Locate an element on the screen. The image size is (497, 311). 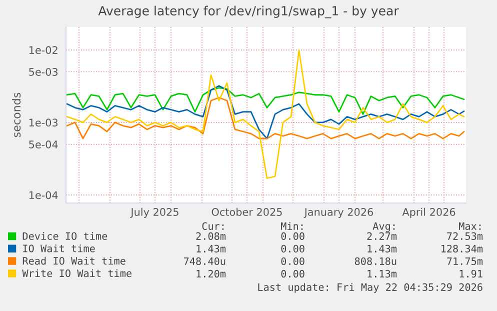
y-tick-label: 5e-03 is located at coordinates (43, 72).